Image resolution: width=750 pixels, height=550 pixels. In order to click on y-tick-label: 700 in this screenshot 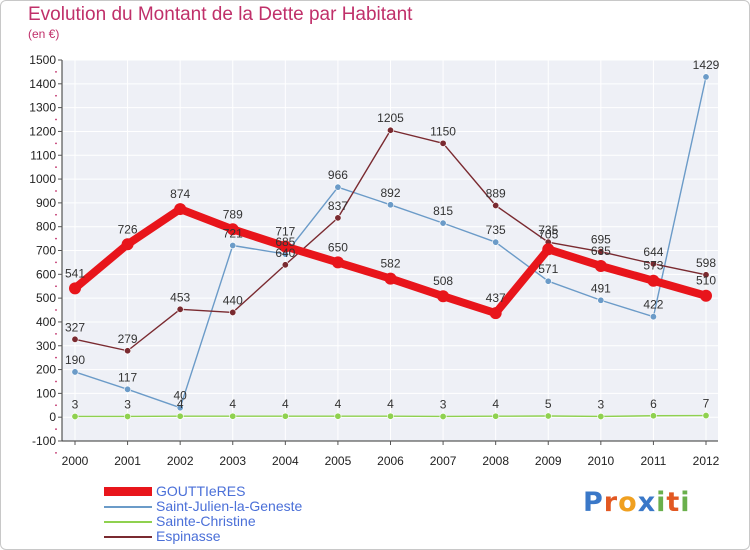, I will do `click(46, 251)`.